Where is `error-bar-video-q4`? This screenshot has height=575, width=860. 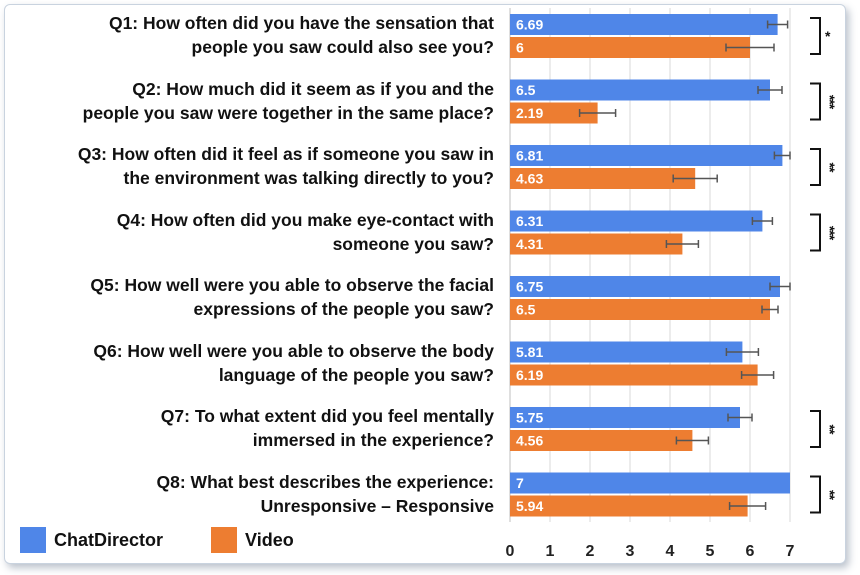
error-bar-video-q4 is located at coordinates (682, 244).